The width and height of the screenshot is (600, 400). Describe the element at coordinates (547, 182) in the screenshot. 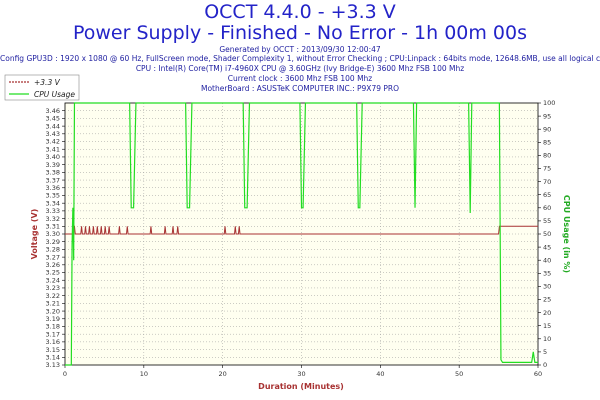

I see `y2-tick-label: 70` at that location.